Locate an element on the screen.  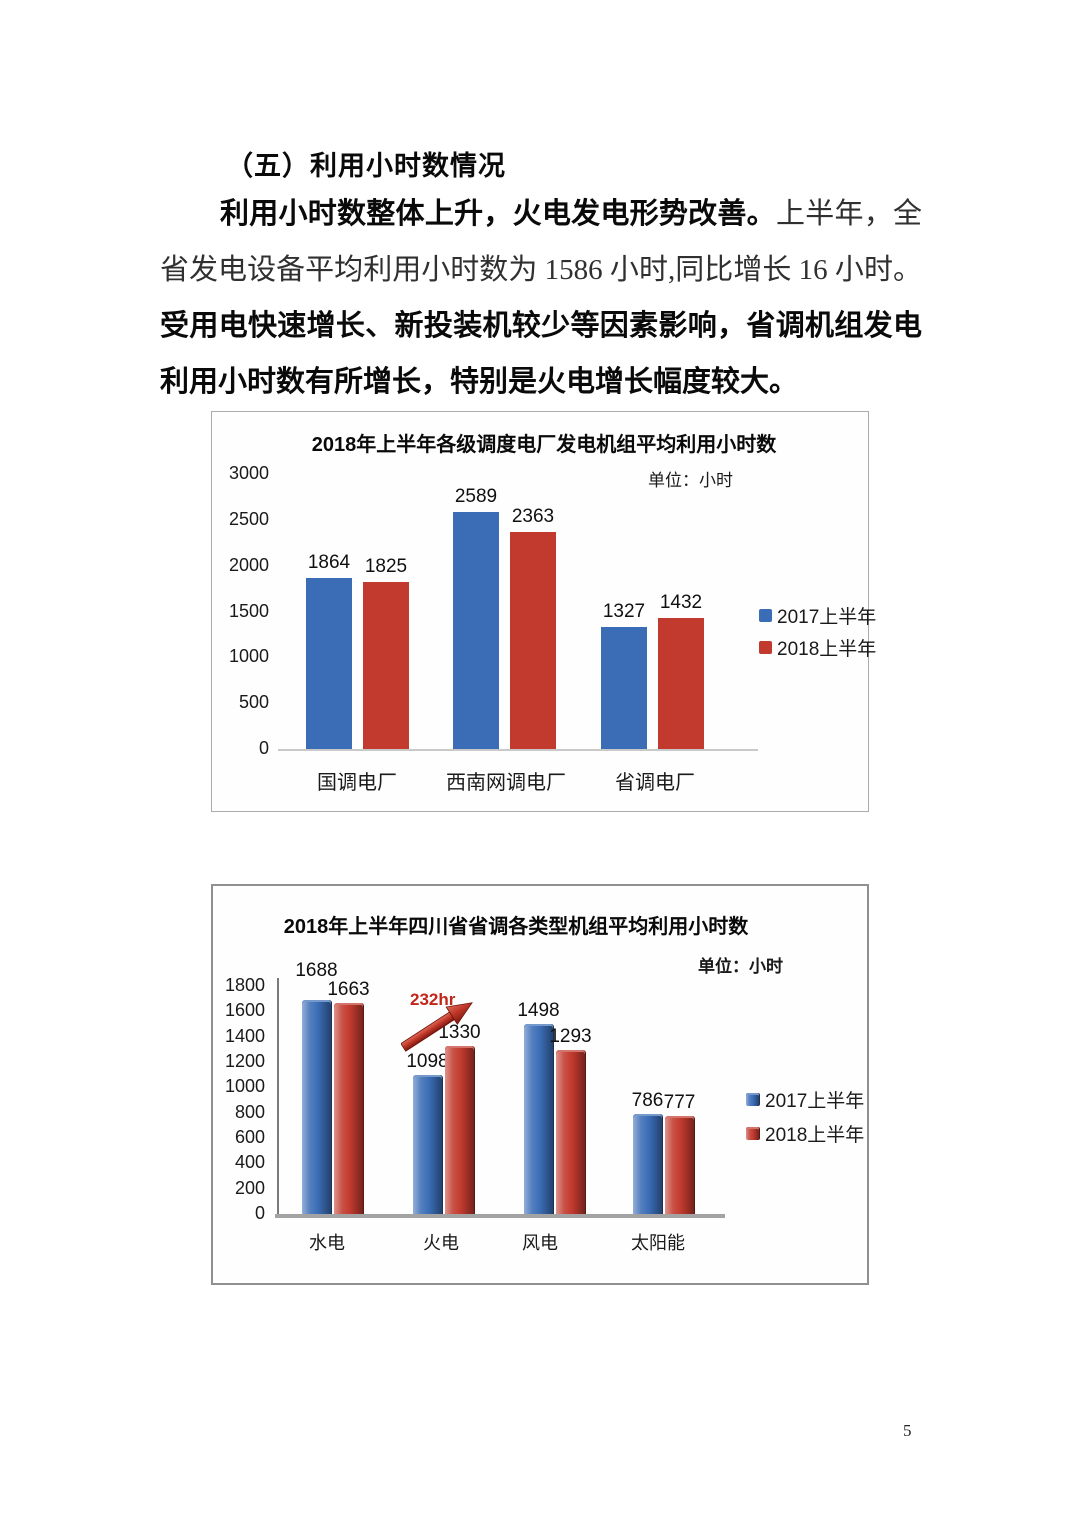
y-tick-label: 600 is located at coordinates (249, 1137).